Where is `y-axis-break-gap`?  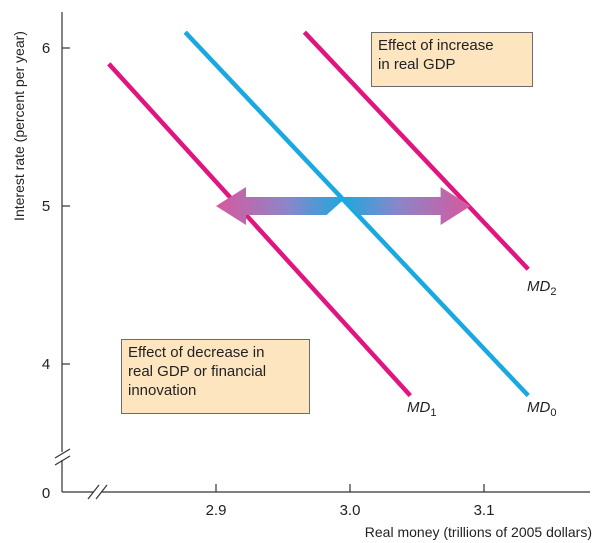 y-axis-break-gap is located at coordinates (62, 456).